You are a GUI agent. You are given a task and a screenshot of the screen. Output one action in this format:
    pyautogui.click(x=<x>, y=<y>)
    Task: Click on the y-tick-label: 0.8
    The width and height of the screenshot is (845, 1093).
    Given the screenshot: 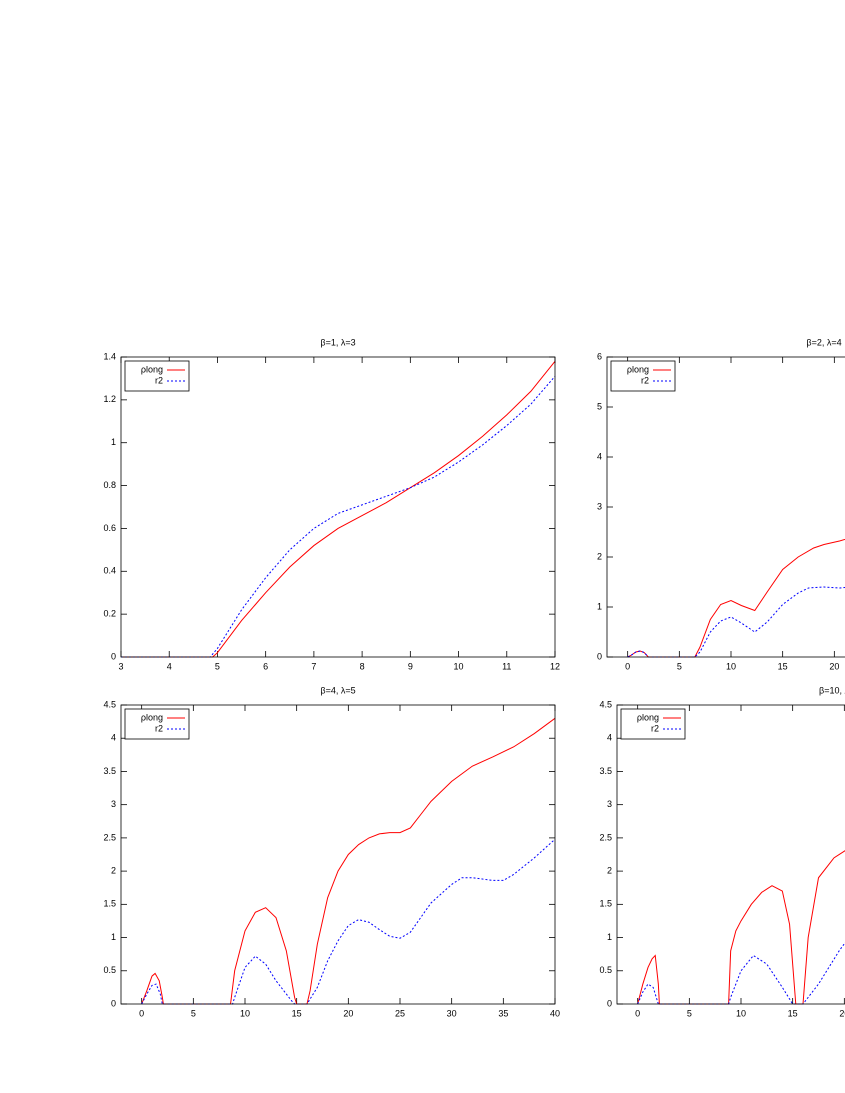 What is the action you would take?
    pyautogui.click(x=109, y=485)
    